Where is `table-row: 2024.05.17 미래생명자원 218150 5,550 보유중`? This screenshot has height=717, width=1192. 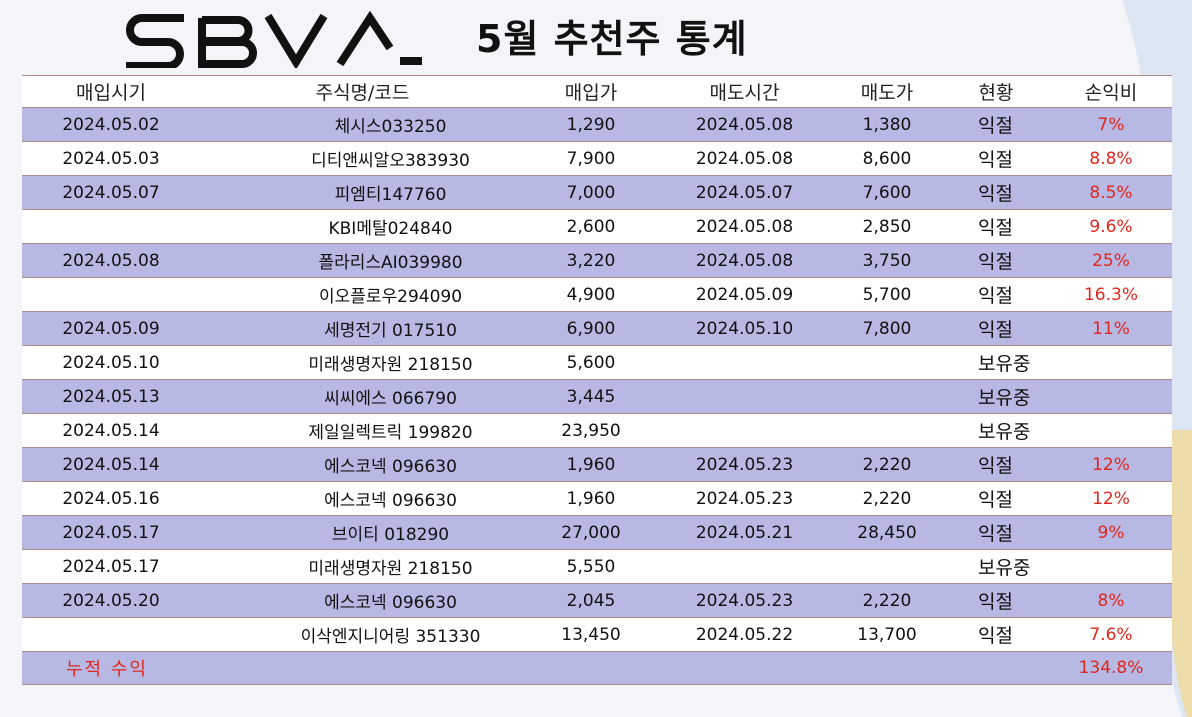 table-row: 2024.05.17 미래생명자원 218150 5,550 보유중 is located at coordinates (597, 566).